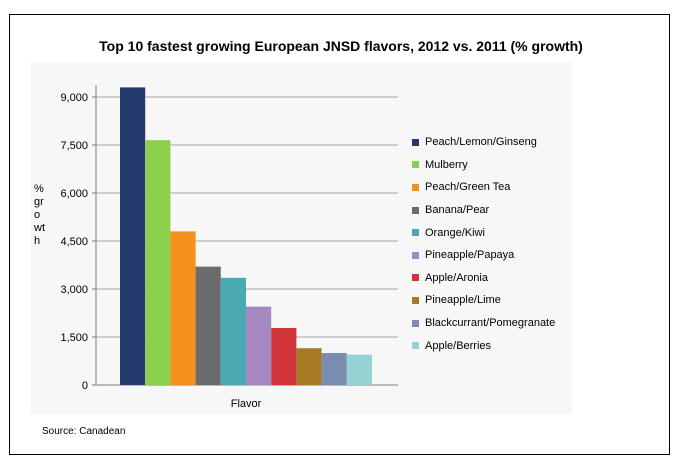 This screenshot has width=682, height=465. I want to click on y-tick-label: 4,500, so click(74, 242).